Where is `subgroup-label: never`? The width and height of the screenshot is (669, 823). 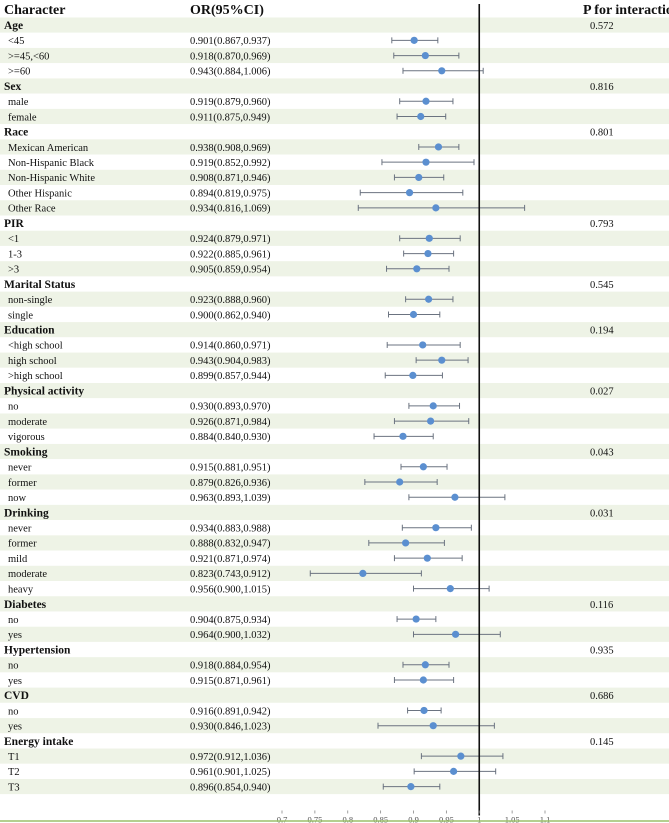 subgroup-label: never is located at coordinates (20, 529).